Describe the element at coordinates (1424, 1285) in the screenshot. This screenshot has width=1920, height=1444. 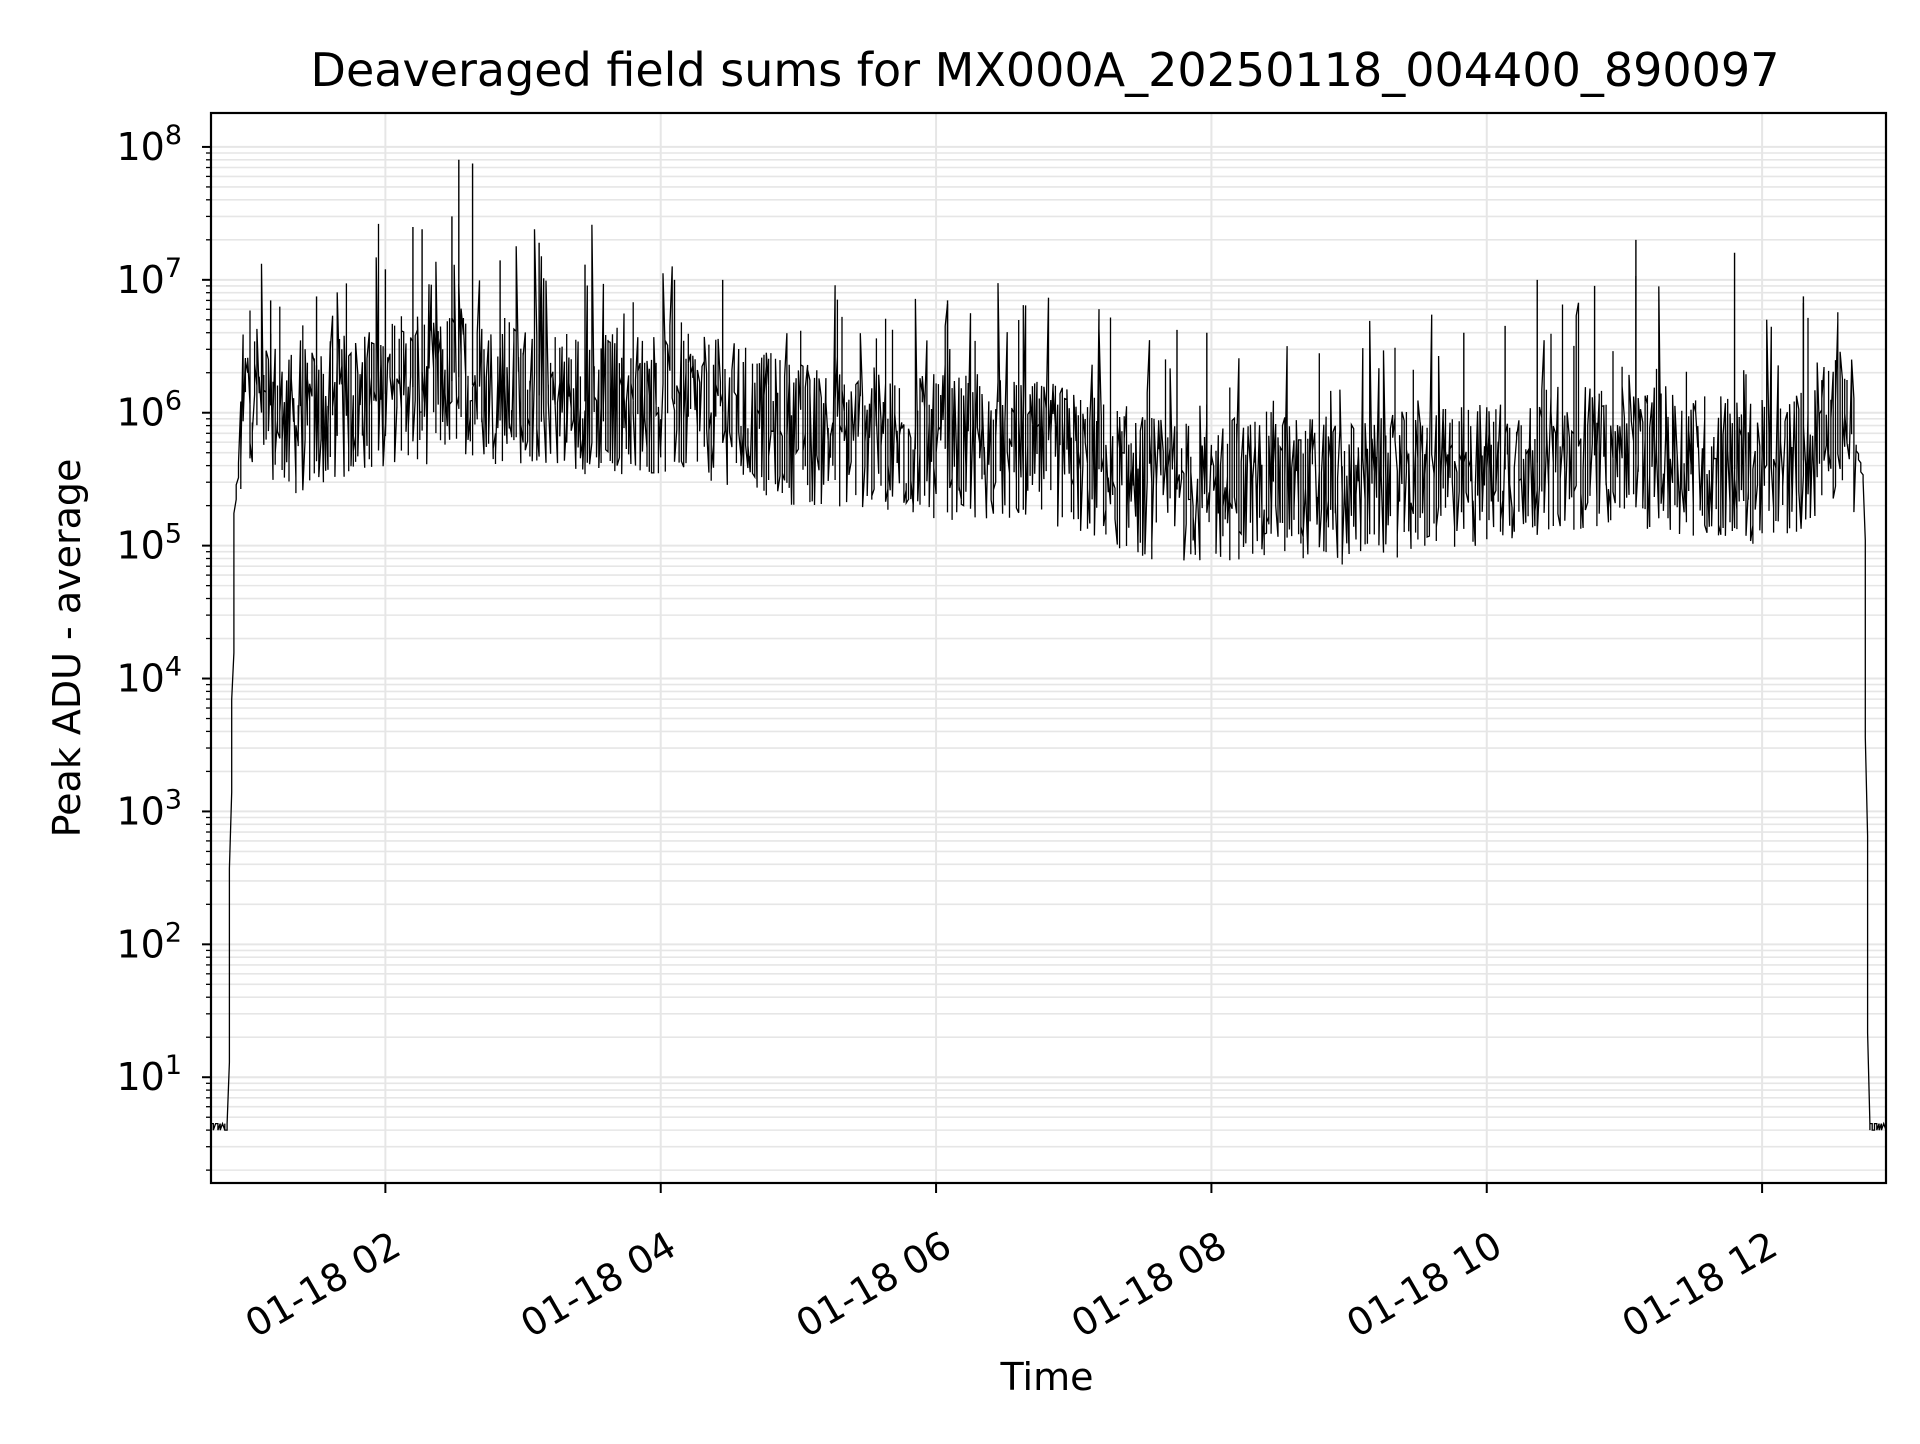
I see `x-tick-label: 01-18 10` at that location.